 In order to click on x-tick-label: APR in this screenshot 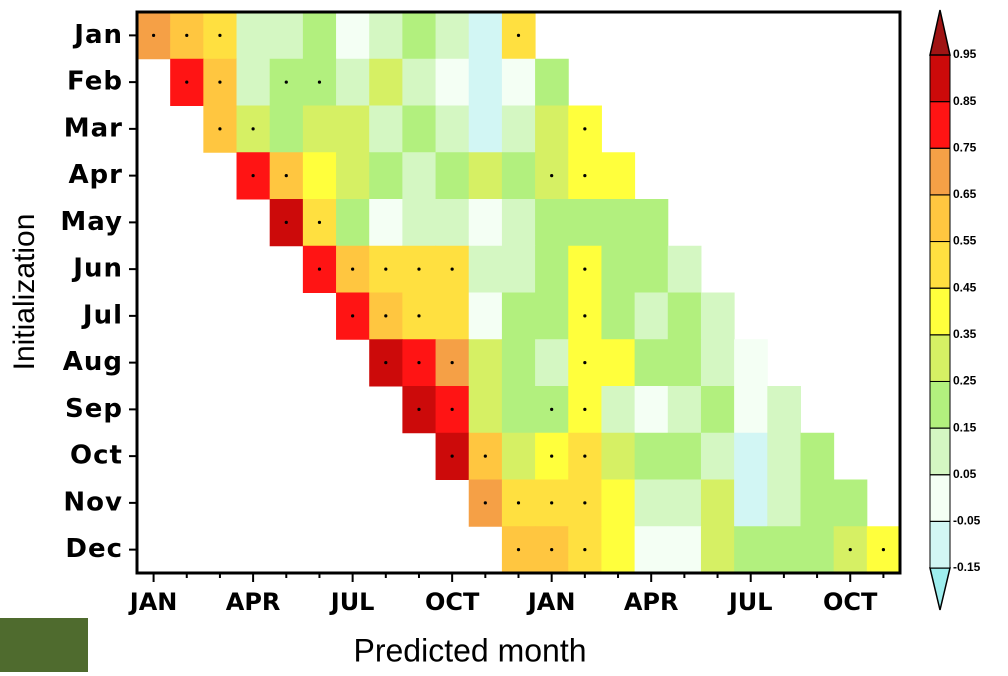, I will do `click(253, 602)`.